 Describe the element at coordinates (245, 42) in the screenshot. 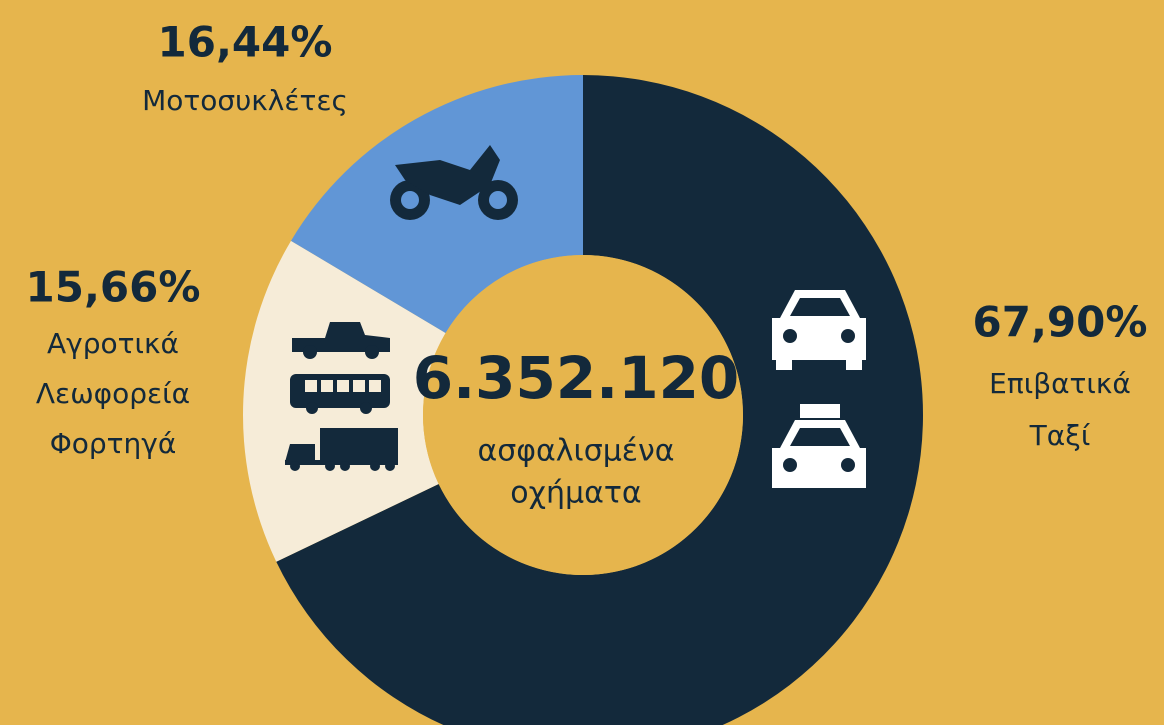

I see `value-label: 16,44%` at that location.